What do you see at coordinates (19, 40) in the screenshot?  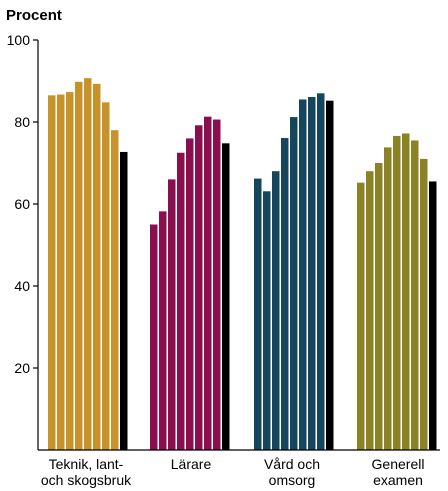 I see `y-tick-label: 100` at bounding box center [19, 40].